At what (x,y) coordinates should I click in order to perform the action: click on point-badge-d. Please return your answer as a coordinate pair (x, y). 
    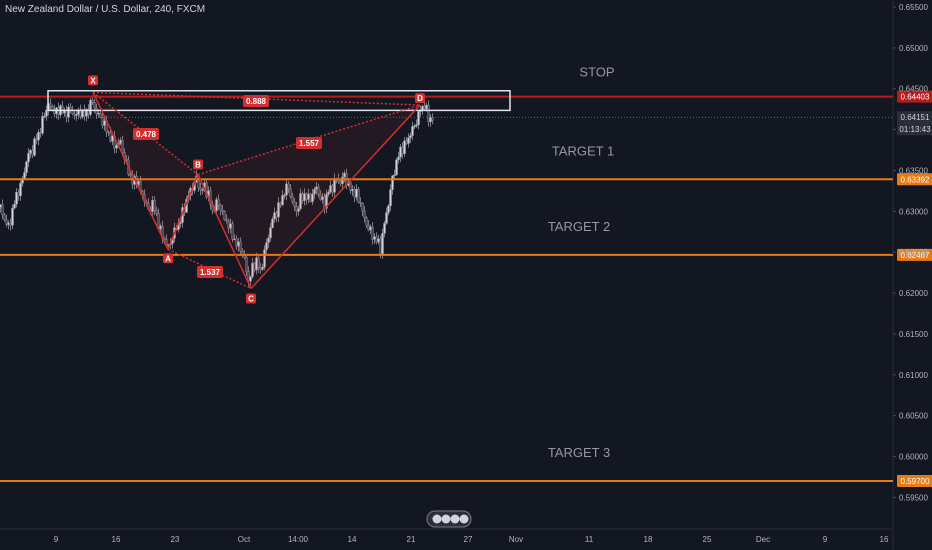
    Looking at the image, I should click on (420, 98).